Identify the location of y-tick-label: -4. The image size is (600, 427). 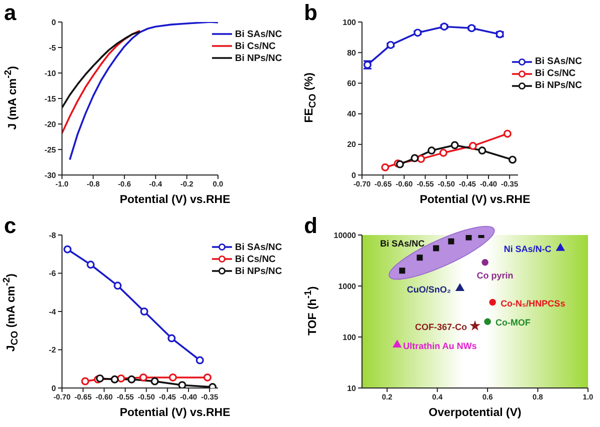
(52, 311).